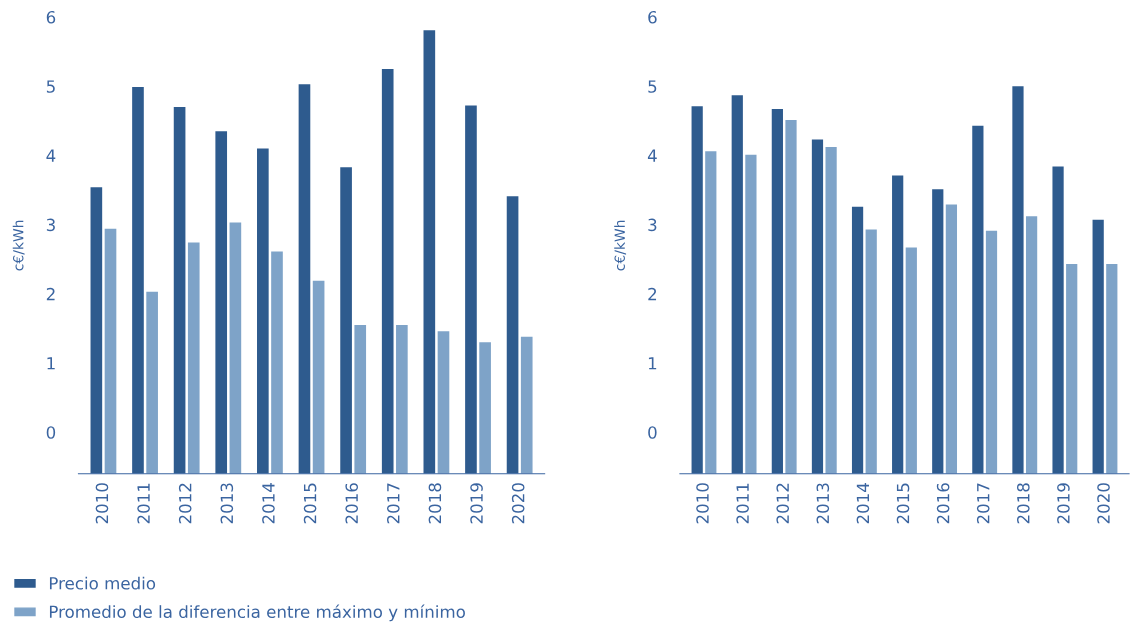  Describe the element at coordinates (257, 613) in the screenshot. I see `legend-label: Promedio de la diferencia entre máximo y mínimo` at that location.